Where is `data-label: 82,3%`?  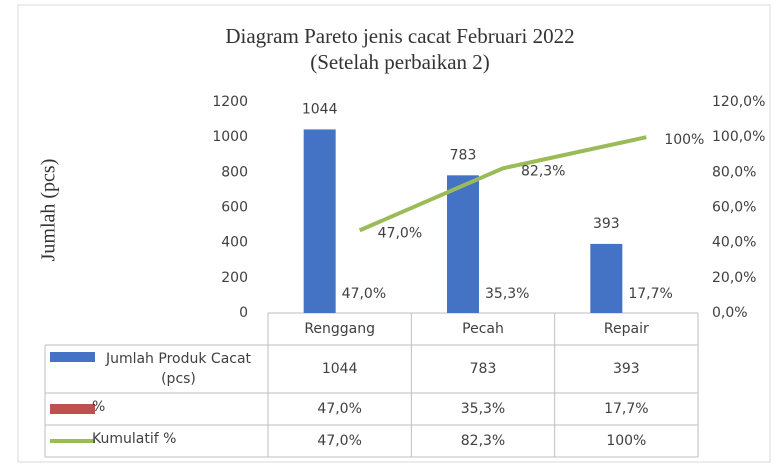
data-label: 82,3% is located at coordinates (543, 171).